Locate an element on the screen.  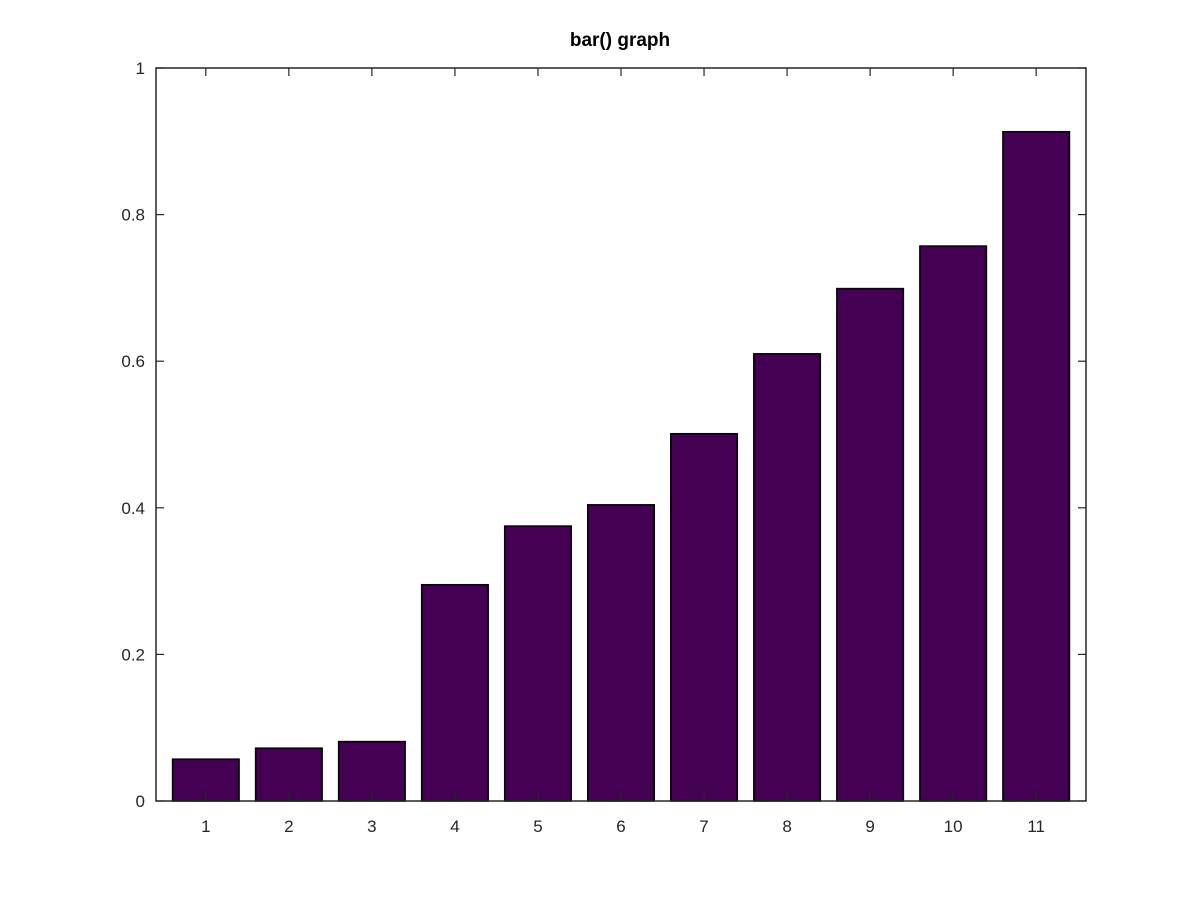
y-tick-label: 1 is located at coordinates (140, 68).